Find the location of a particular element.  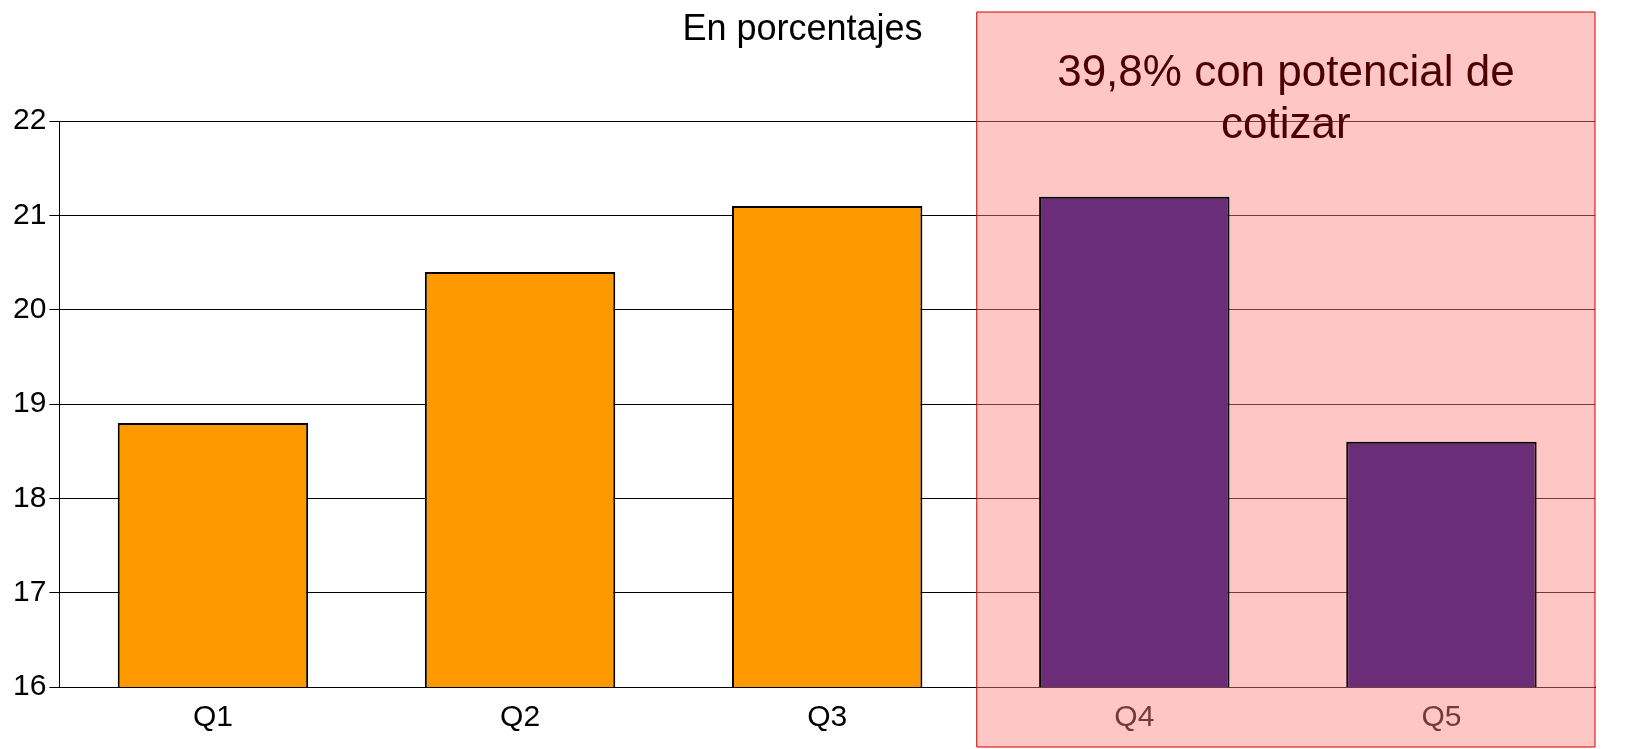

y-tick-label: 17 is located at coordinates (29, 590).